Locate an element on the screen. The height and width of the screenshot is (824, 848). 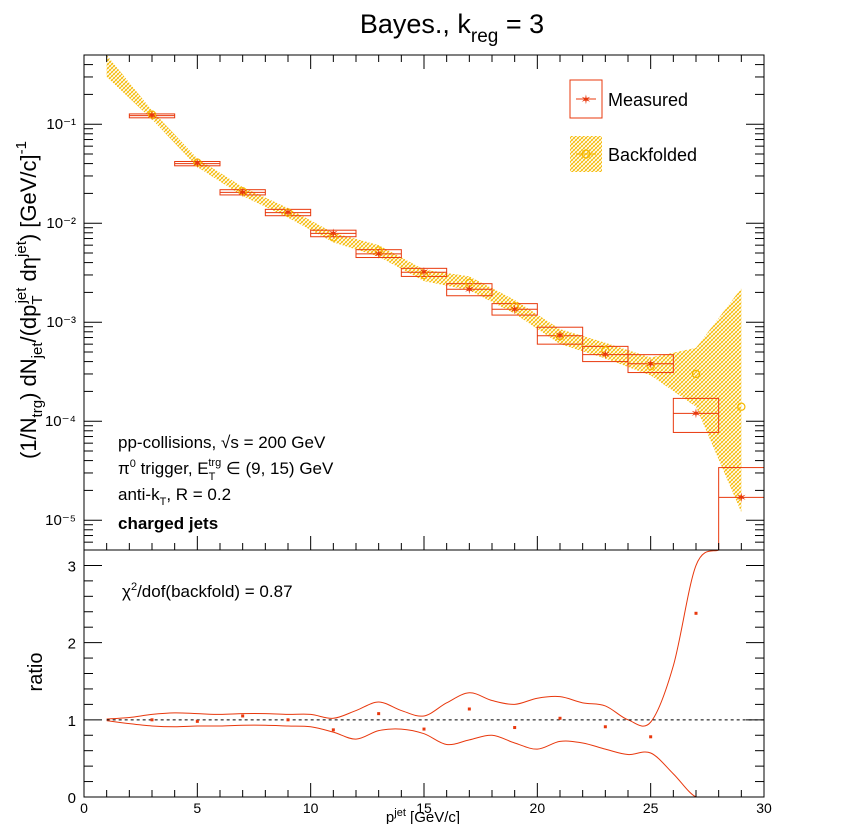
legend: ✶ Measured Backfolded is located at coordinates (633, 125).